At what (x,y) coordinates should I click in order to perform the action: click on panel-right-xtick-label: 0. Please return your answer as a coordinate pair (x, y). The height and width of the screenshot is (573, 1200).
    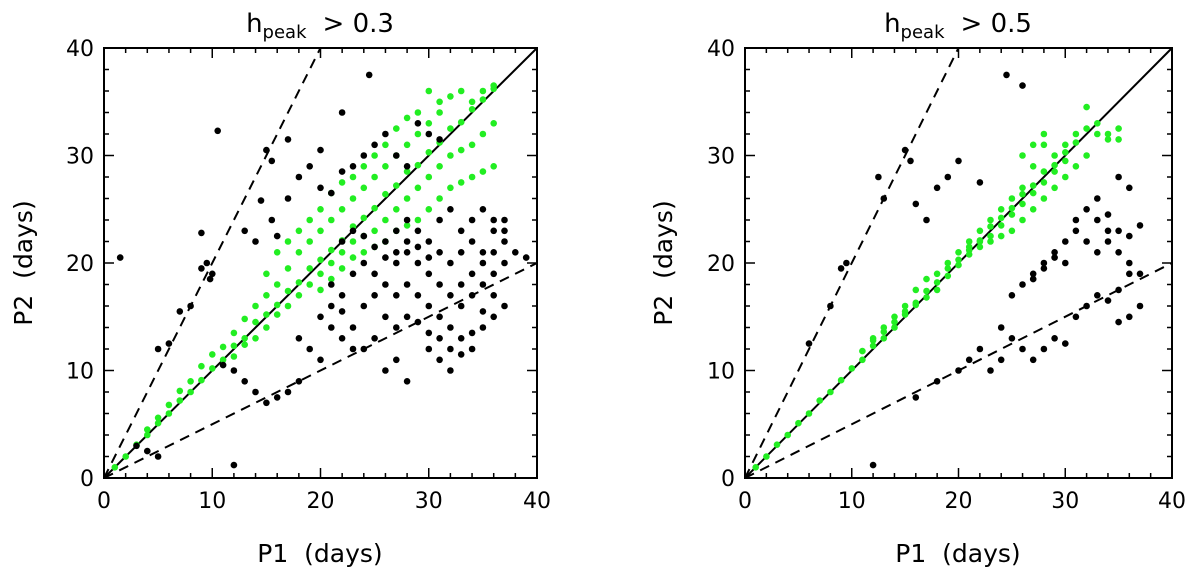
    Looking at the image, I should click on (745, 501).